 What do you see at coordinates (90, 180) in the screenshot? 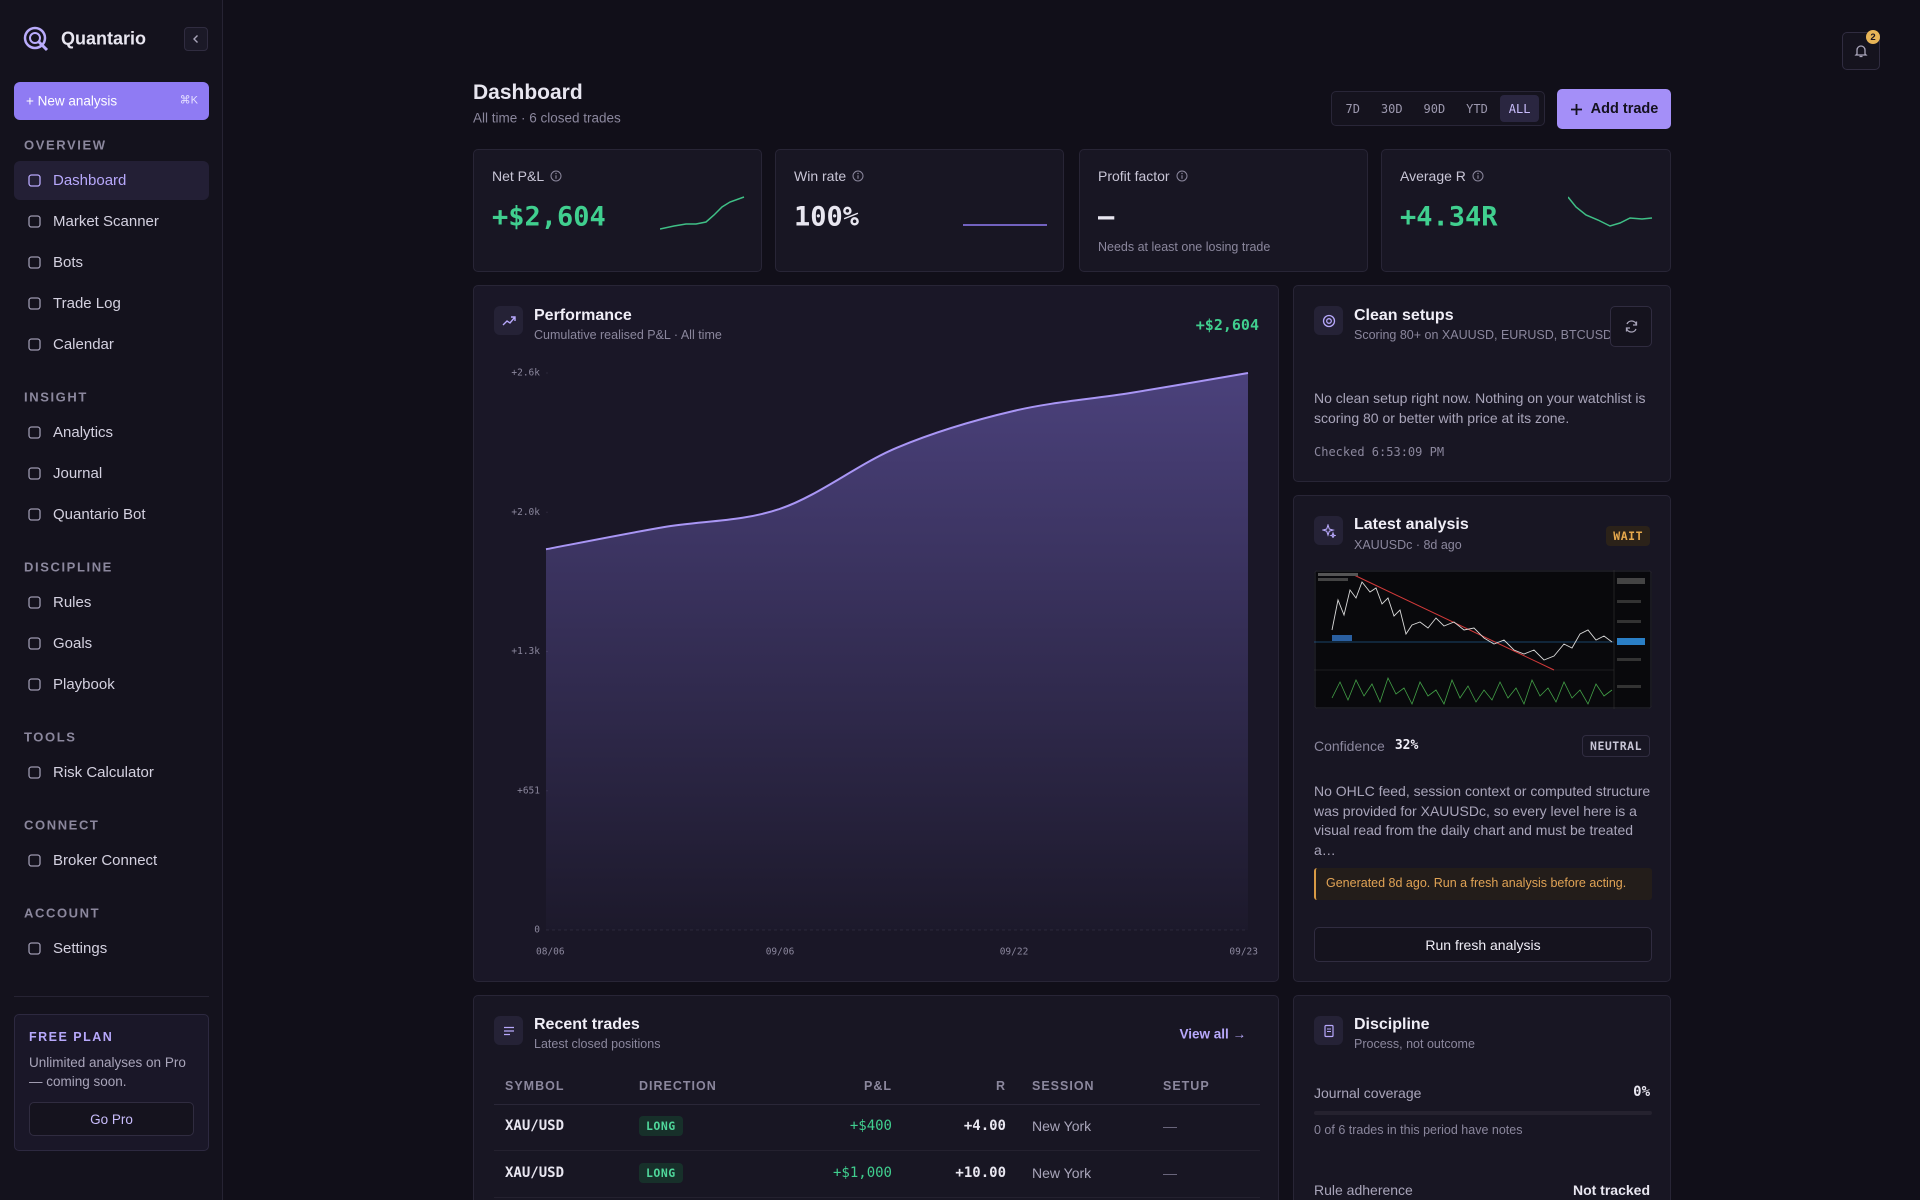
I see `nav-label: Dashboard` at bounding box center [90, 180].